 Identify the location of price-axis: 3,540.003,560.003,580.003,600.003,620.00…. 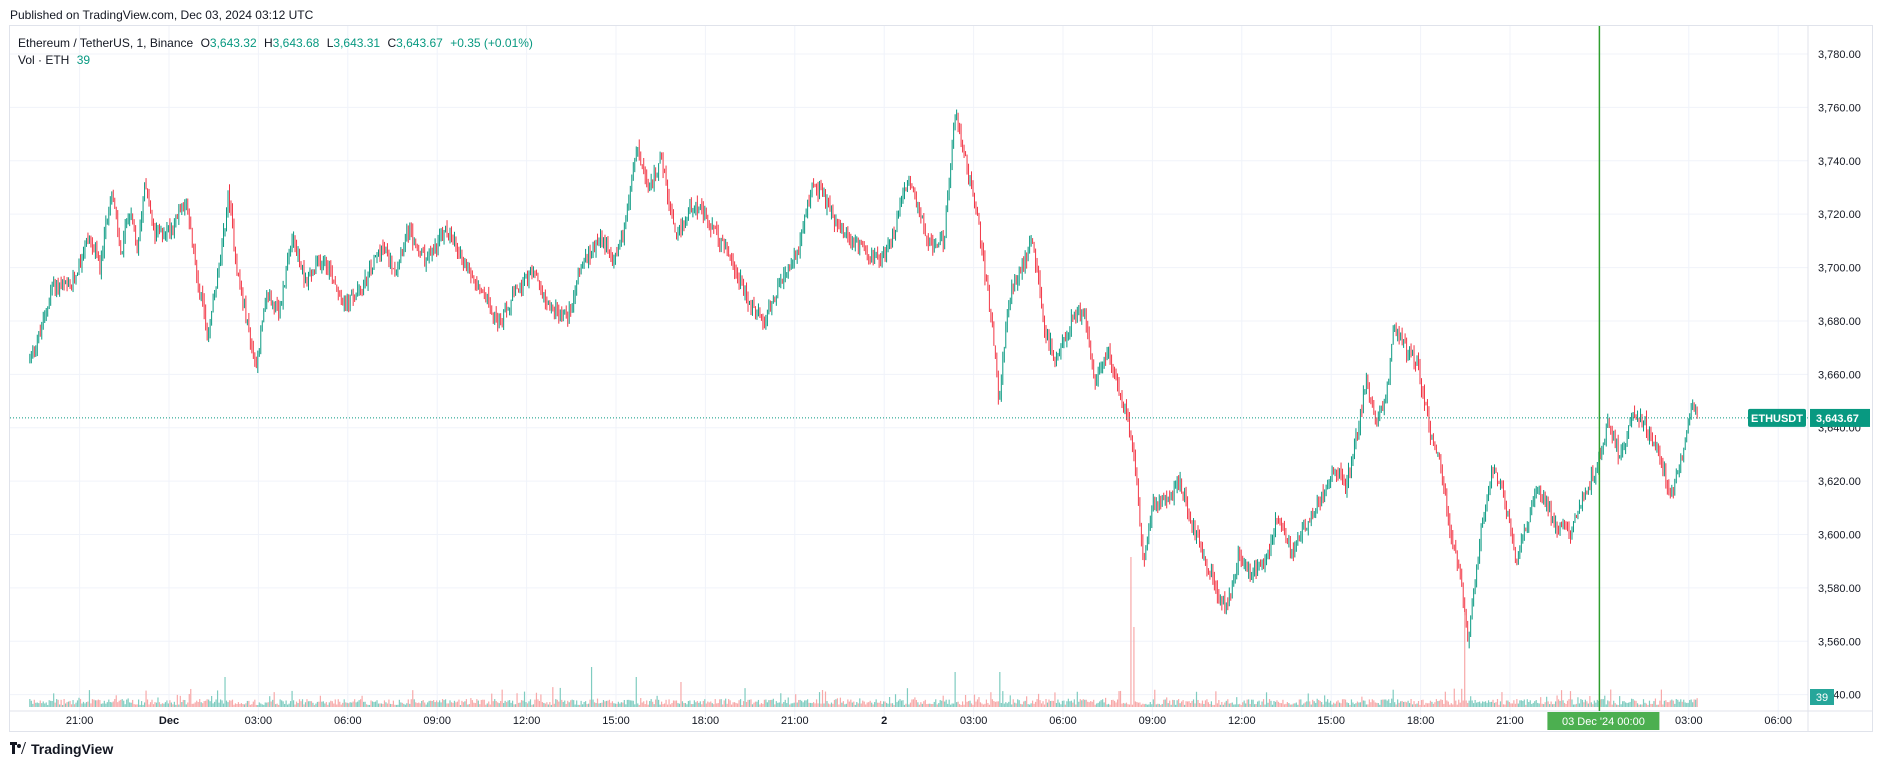
(1839, 375).